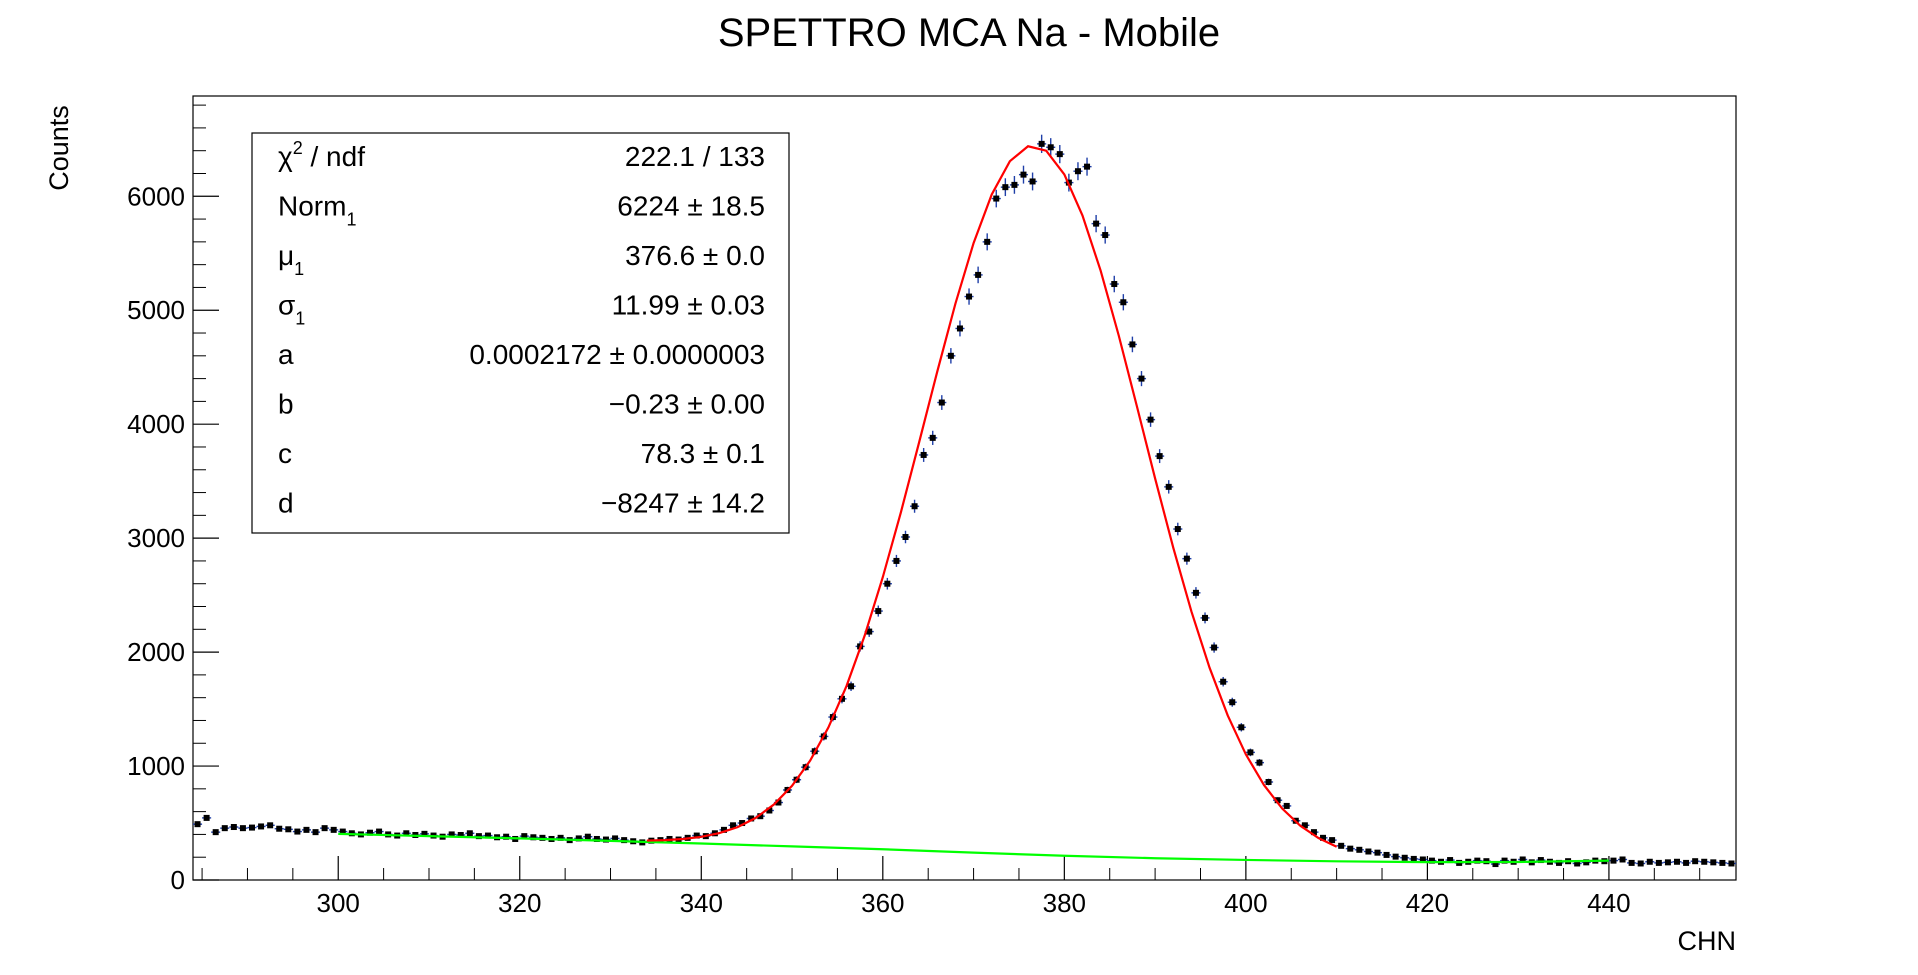  What do you see at coordinates (156, 424) in the screenshot?
I see `y-tick-label: 4000` at bounding box center [156, 424].